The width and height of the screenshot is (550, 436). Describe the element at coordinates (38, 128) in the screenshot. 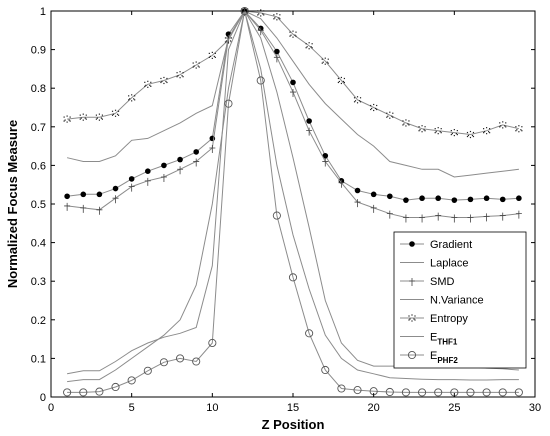

I see `y-tick-label: 0.7` at that location.